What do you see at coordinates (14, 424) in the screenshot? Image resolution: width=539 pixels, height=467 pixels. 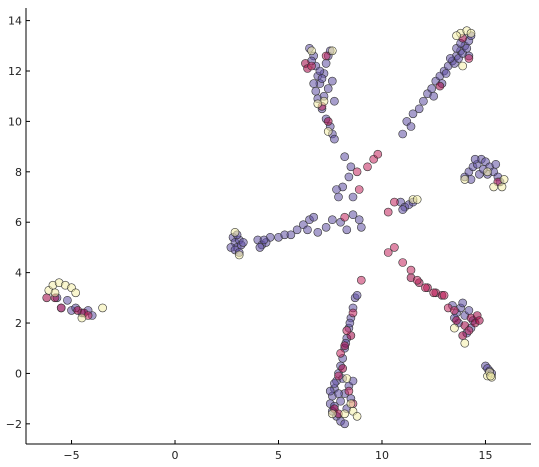 I see `y-tick-label: −2` at bounding box center [14, 424].